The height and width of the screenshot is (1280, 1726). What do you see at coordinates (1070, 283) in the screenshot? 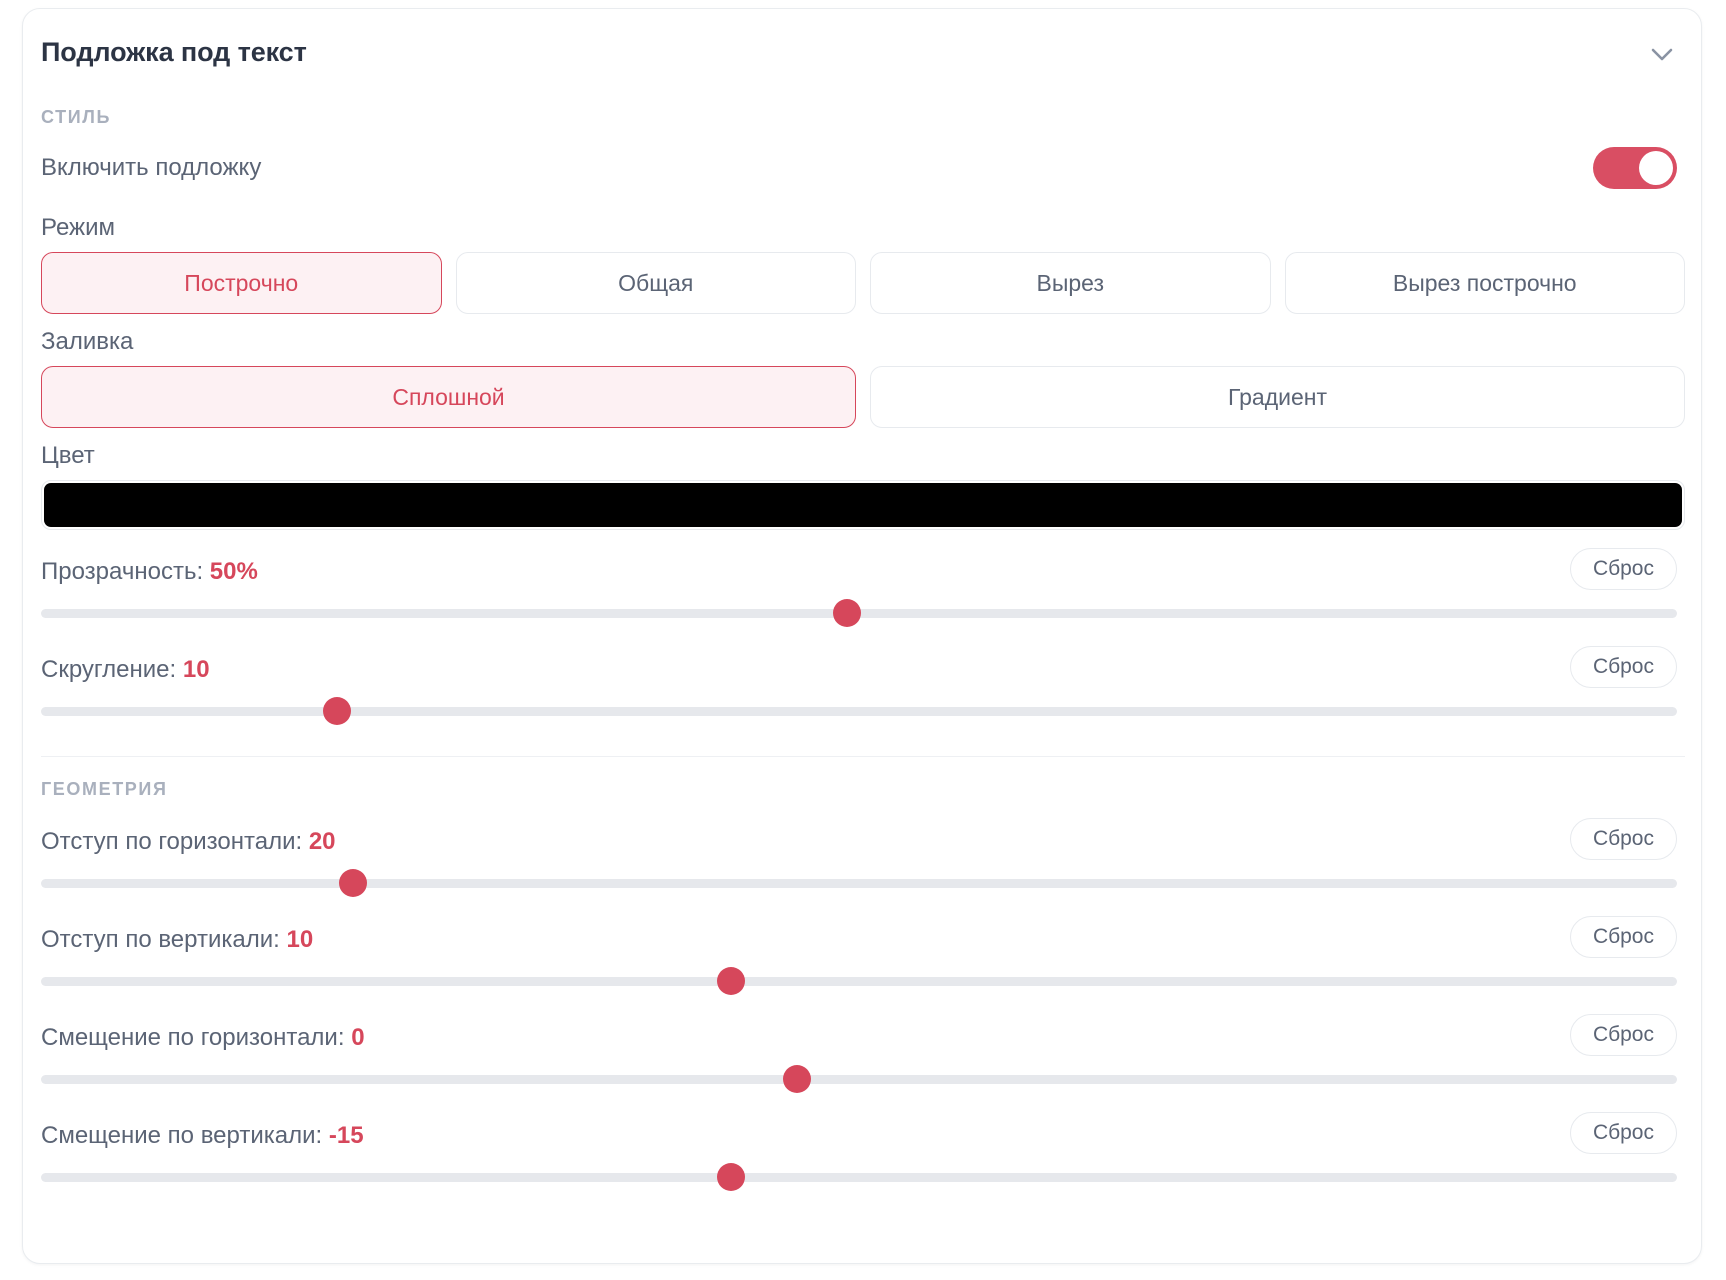
I see `mode-option-cutout: Вырез` at bounding box center [1070, 283].